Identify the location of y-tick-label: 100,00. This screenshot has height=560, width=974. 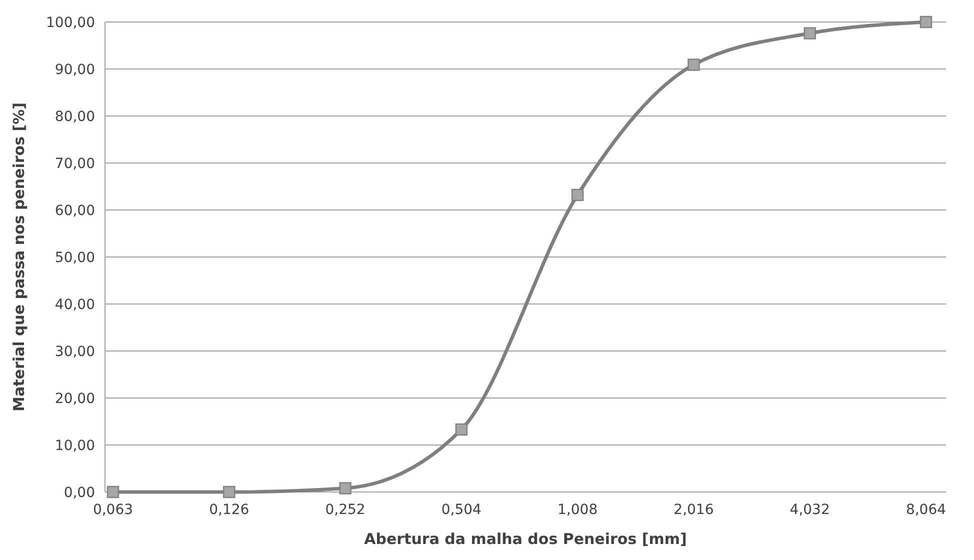
(70, 22).